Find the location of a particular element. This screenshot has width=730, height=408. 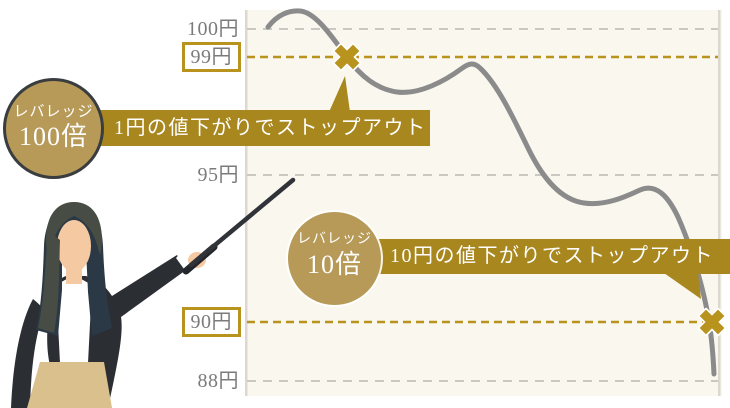

stopout-marker-99yen is located at coordinates (347, 57).